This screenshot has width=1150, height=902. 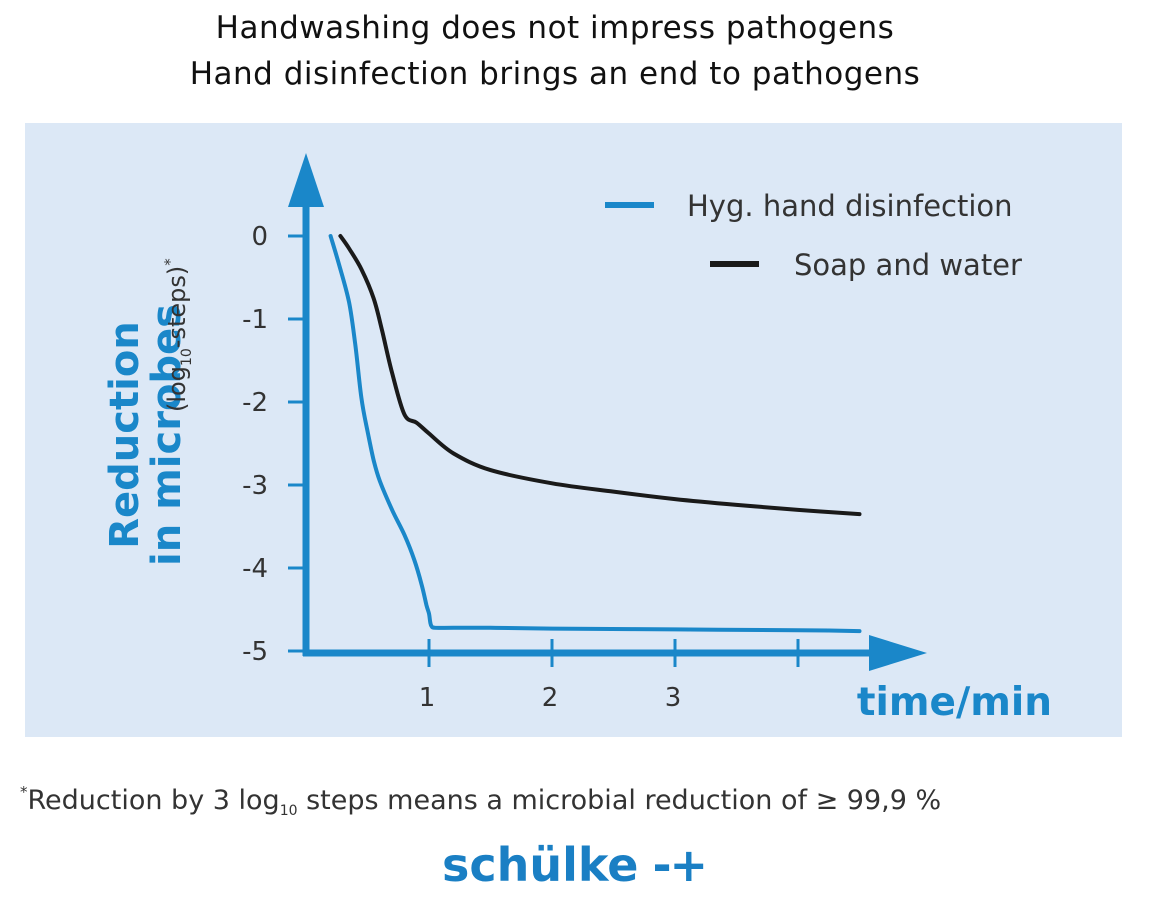 What do you see at coordinates (177, 307) in the screenshot?
I see `y-axis-units-suffix: -steps)` at bounding box center [177, 307].